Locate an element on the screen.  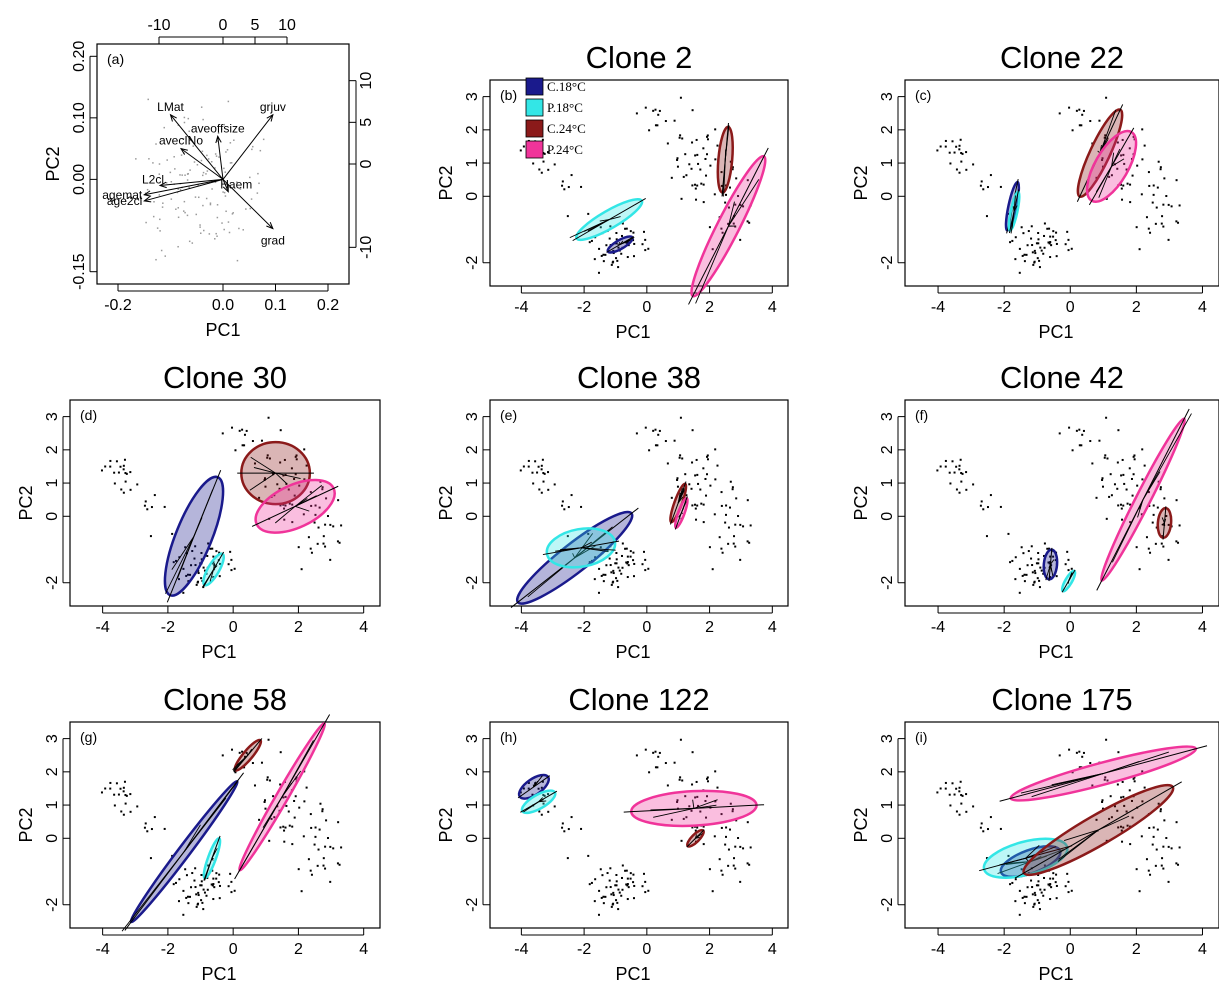
vector-label: LMat is located at coordinates (170, 107).